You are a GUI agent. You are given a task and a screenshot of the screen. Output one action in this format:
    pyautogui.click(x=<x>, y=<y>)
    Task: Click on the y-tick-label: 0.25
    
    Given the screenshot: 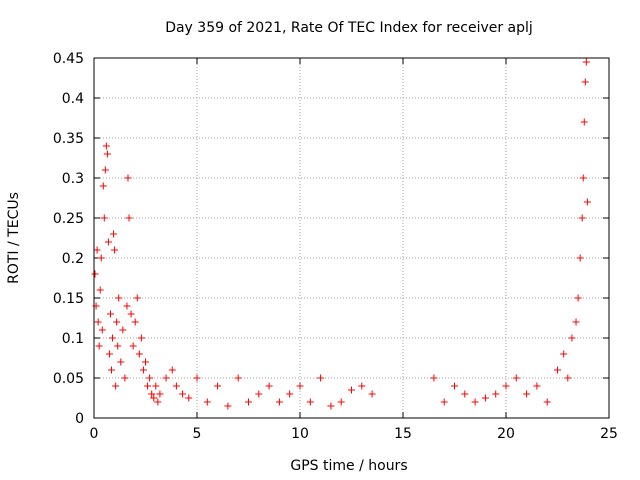 What is the action you would take?
    pyautogui.click(x=68, y=219)
    